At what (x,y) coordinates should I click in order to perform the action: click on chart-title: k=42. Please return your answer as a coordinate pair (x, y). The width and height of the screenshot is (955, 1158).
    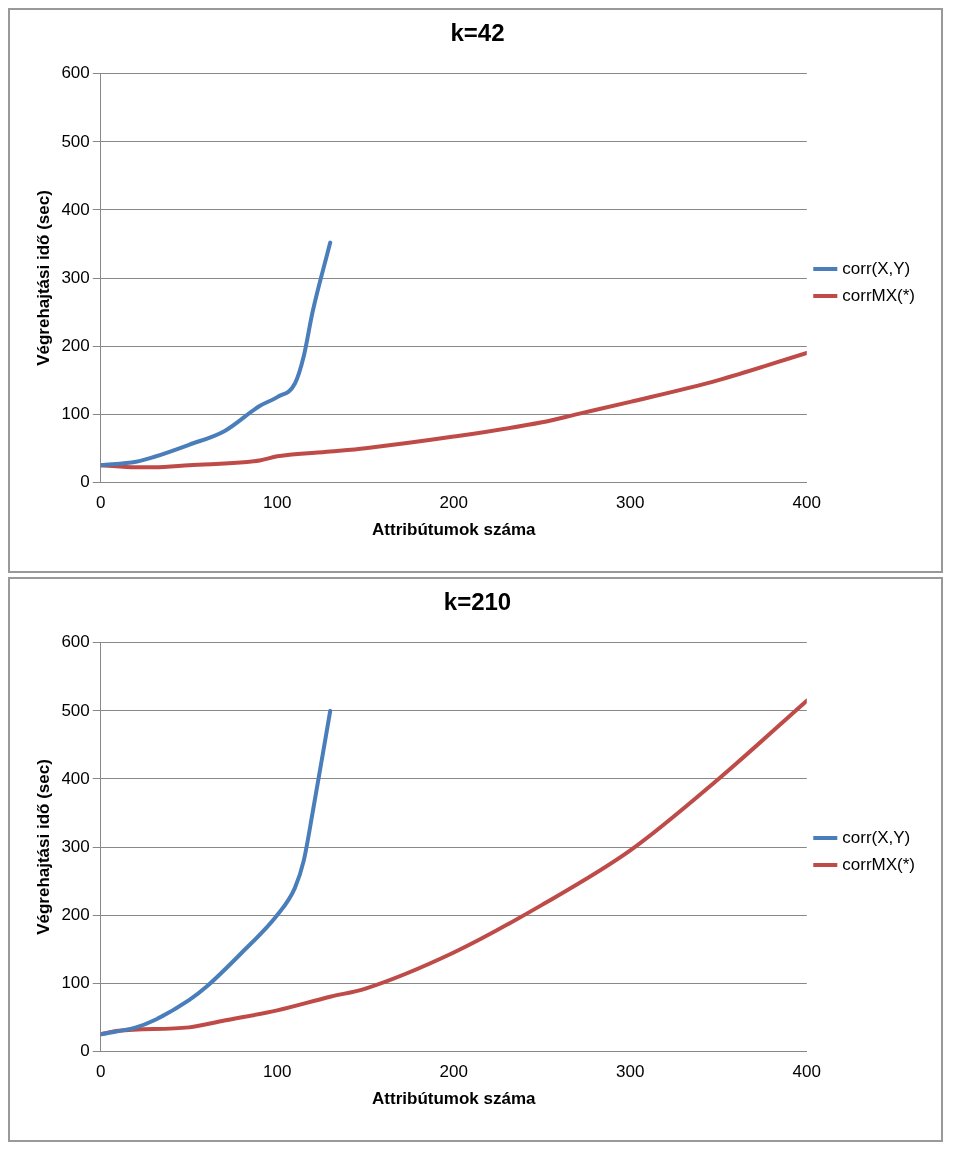
    Looking at the image, I should click on (477, 33).